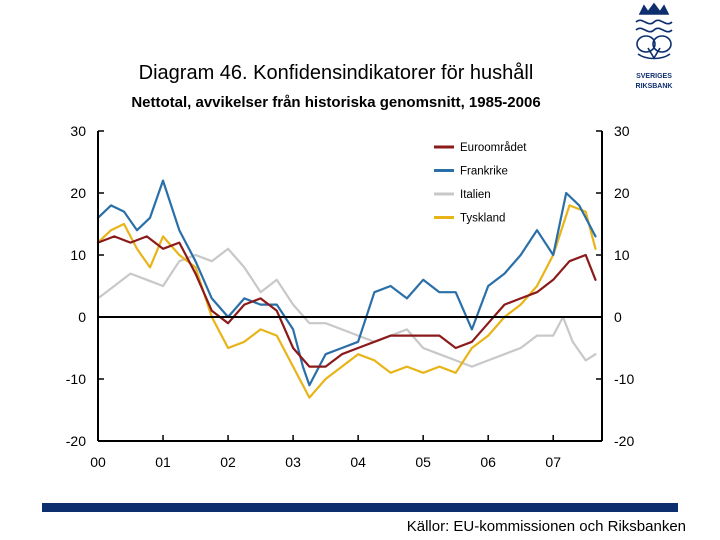  Describe the element at coordinates (76, 379) in the screenshot. I see `y-tick-label-left: -10` at that location.